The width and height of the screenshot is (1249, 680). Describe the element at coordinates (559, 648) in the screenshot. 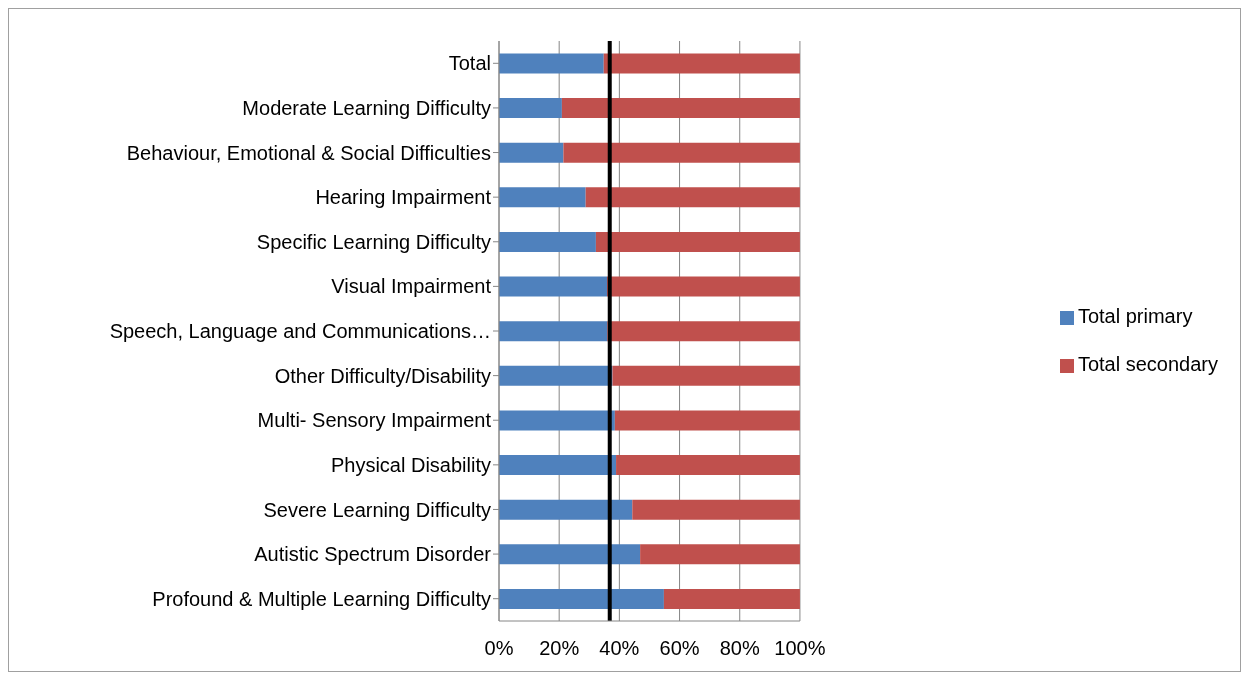

I see `x-tick-label: 20%` at that location.